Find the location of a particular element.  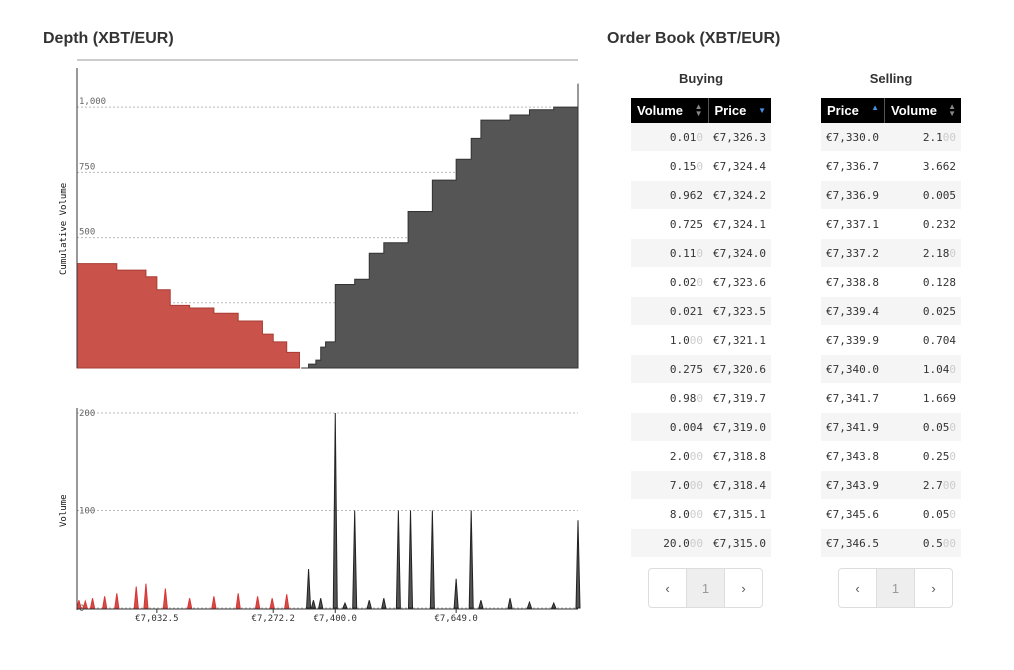

buying-volume-cell: 20.000 is located at coordinates (670, 543).